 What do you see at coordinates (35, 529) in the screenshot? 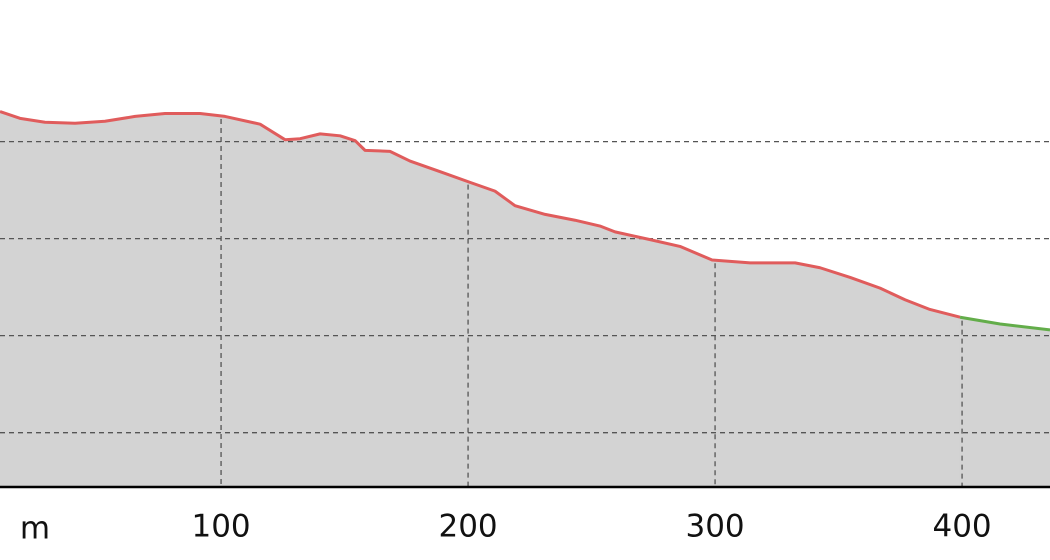
I see `x-axis-unit: m` at bounding box center [35, 529].